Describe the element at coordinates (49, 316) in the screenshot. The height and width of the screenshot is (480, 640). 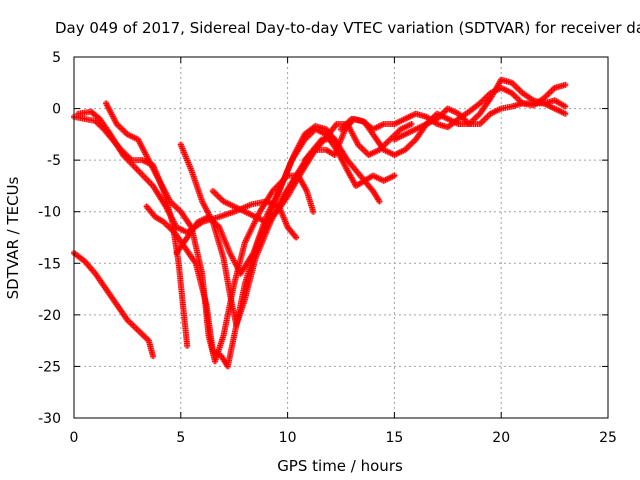
I see `y-tick-label: -20` at that location.